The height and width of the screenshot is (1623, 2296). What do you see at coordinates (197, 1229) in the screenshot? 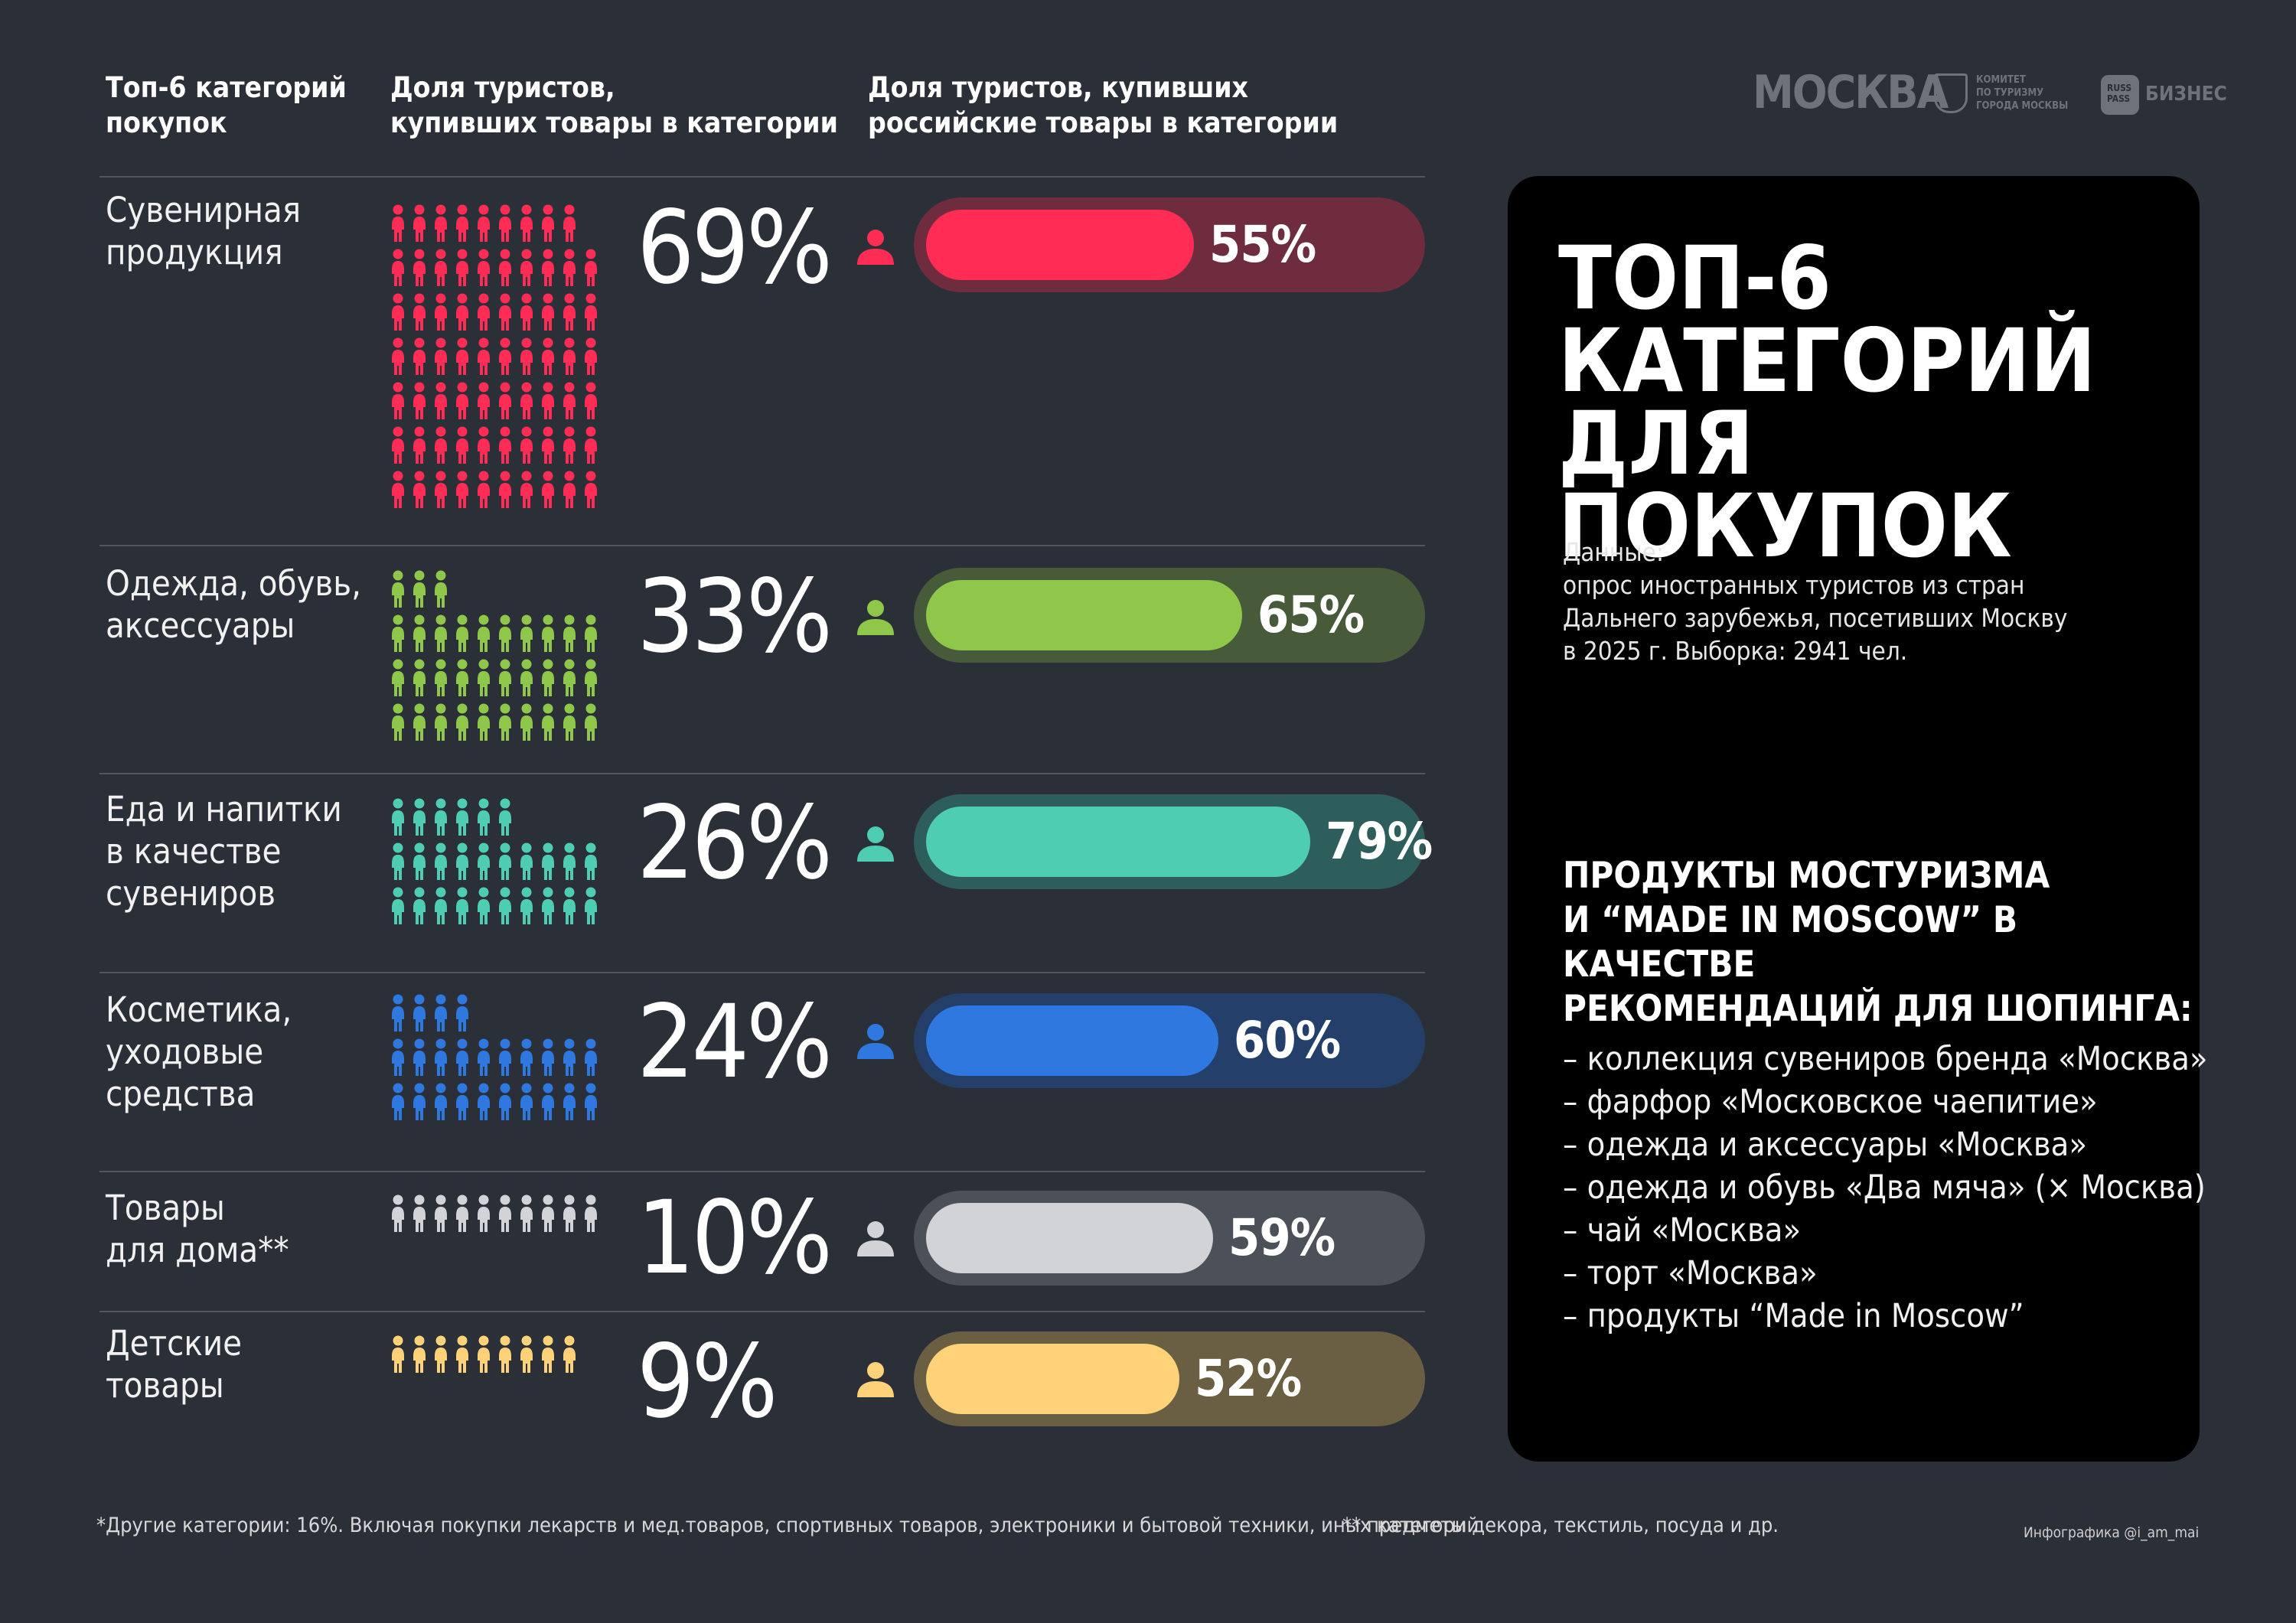
I see `category-label: Товары для дома**` at bounding box center [197, 1229].